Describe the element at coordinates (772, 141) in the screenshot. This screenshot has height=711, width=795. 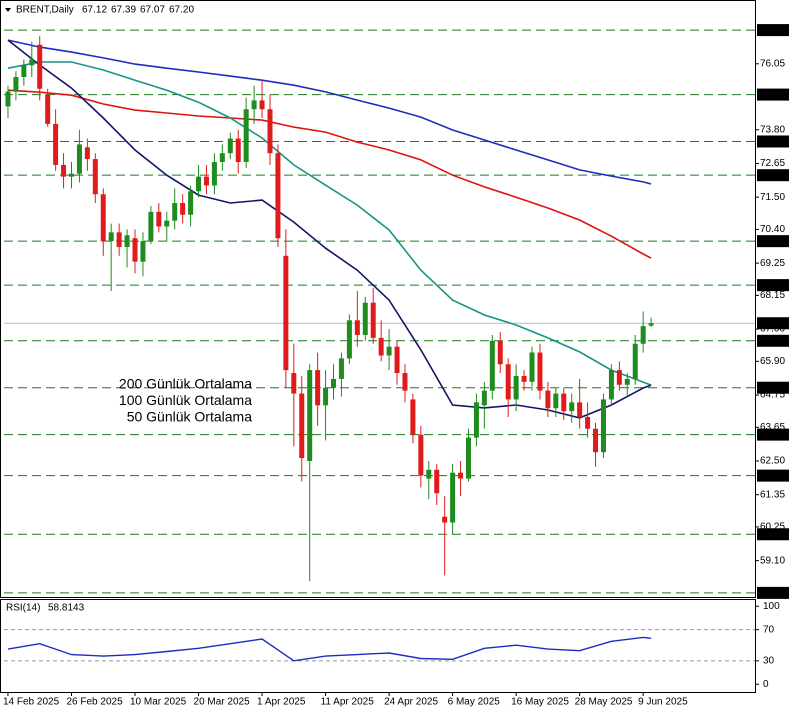
I see `level-label: 73.40` at that location.